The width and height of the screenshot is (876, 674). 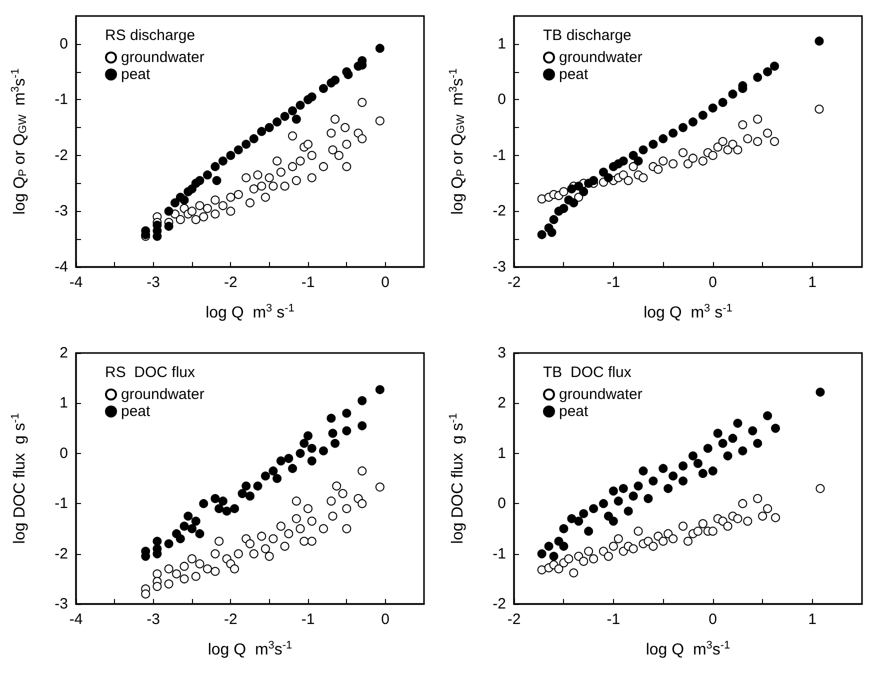 What do you see at coordinates (587, 372) in the screenshot?
I see `legend-title: TB DOC flux` at bounding box center [587, 372].